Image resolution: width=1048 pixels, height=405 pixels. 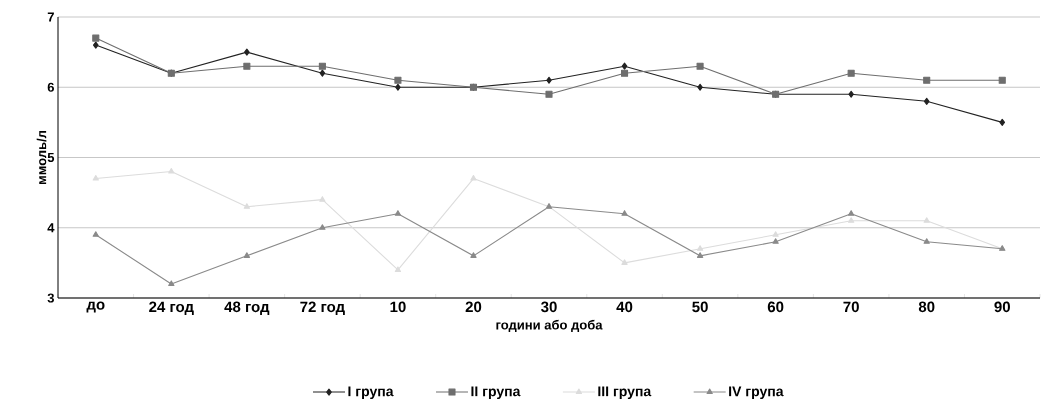 What do you see at coordinates (700, 307) in the screenshot?
I see `x-tick-label: 50` at bounding box center [700, 307].